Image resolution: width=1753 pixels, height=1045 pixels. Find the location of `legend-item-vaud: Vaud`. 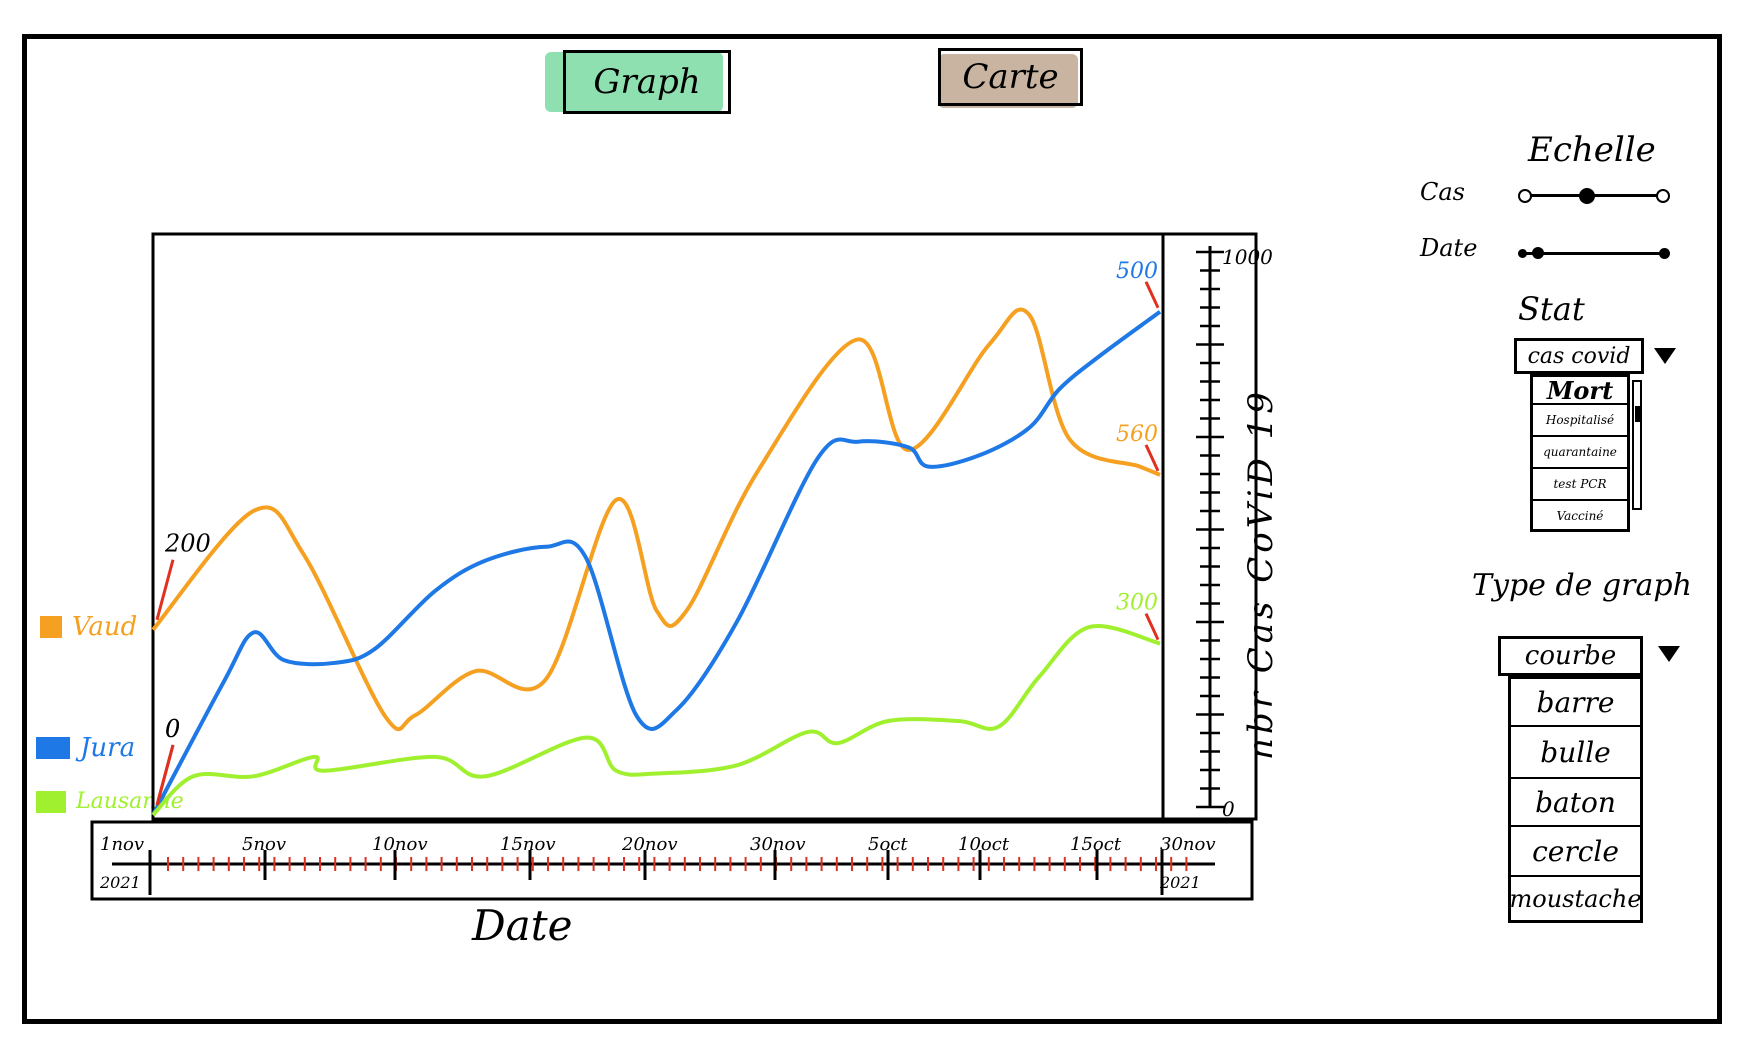

legend-item-vaud: Vaud is located at coordinates (88, 627).